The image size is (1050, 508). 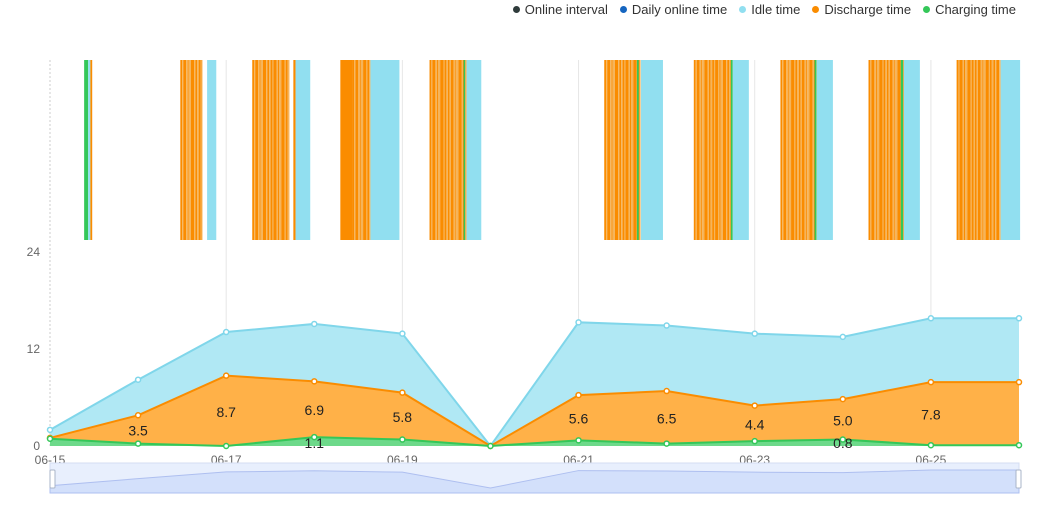 I want to click on data-label: 1.1, so click(x=315, y=443).